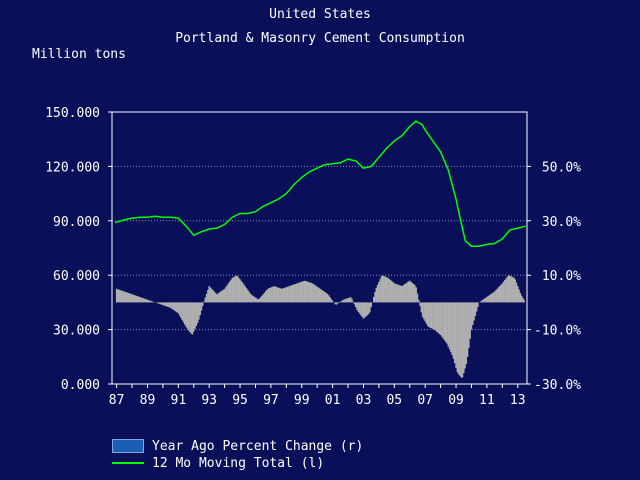 The image size is (640, 480). I want to click on x-tick-label: 07, so click(425, 400).